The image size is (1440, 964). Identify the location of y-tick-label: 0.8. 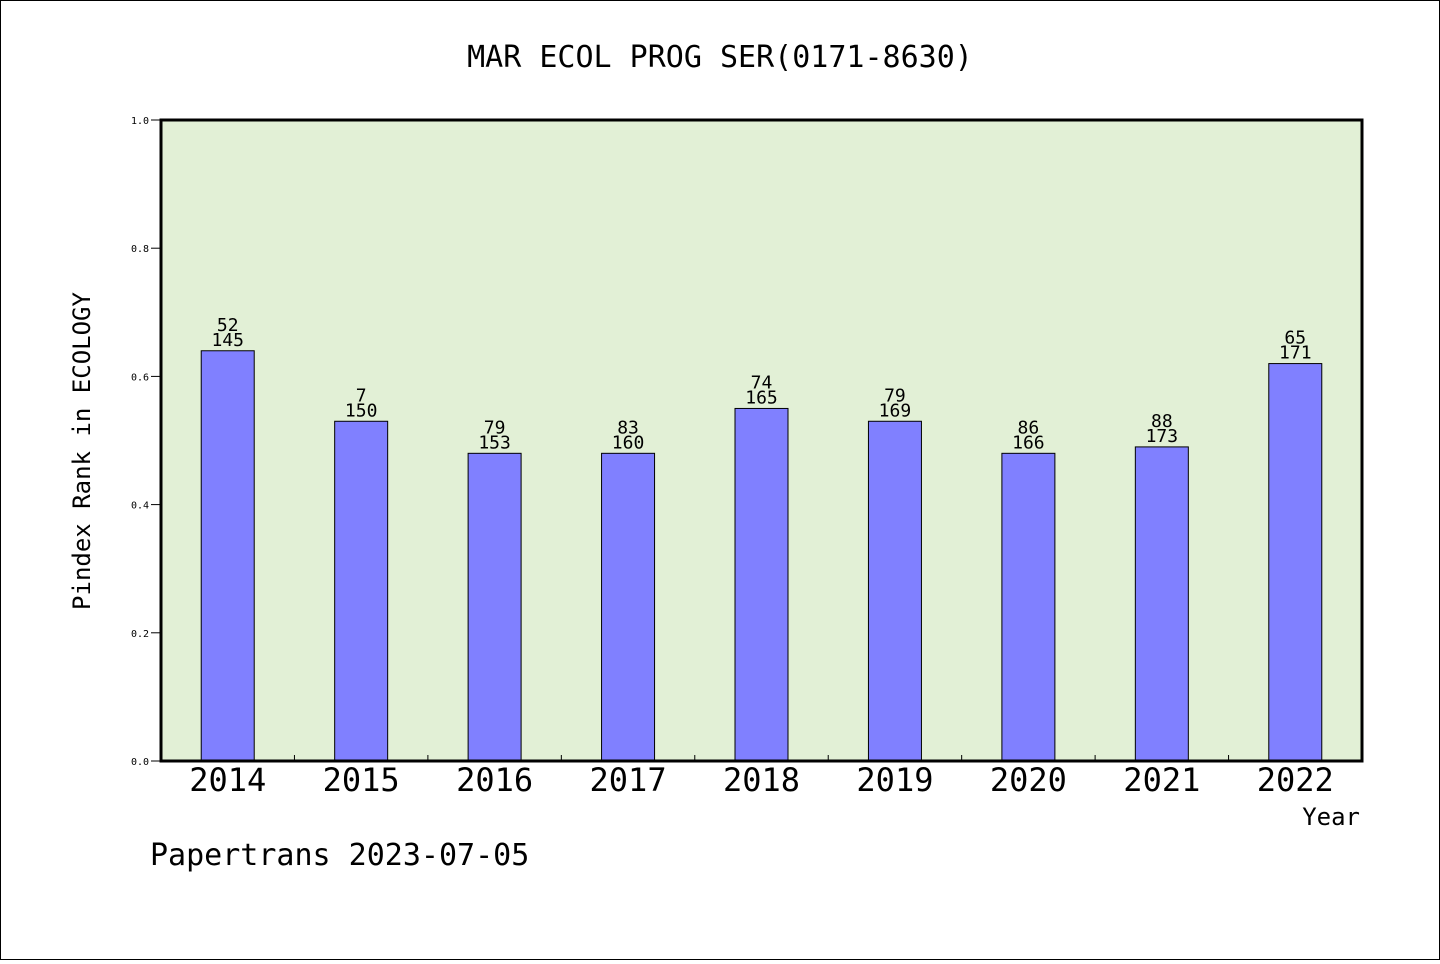
(140, 249).